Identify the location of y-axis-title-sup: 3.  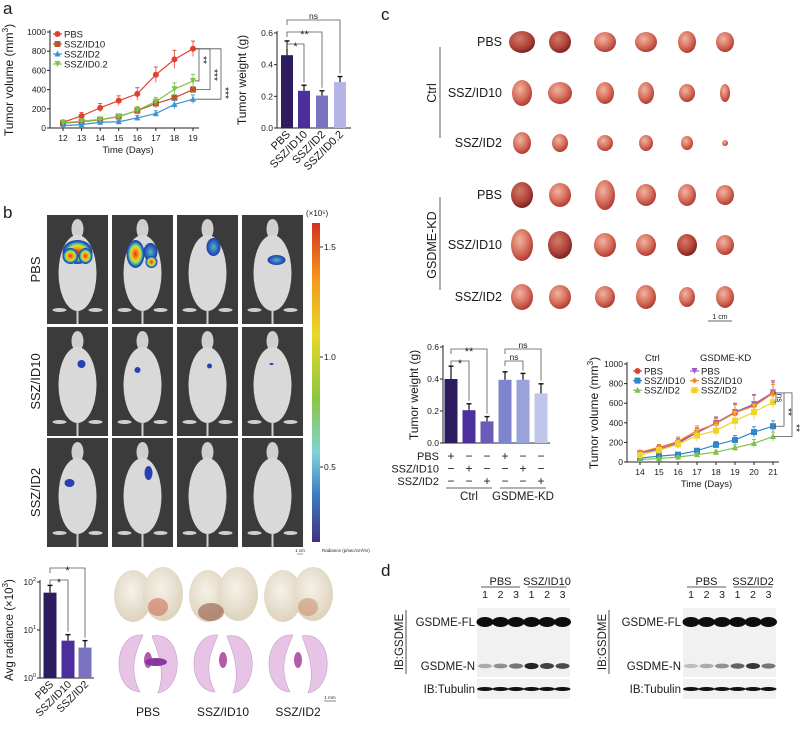
(590, 363).